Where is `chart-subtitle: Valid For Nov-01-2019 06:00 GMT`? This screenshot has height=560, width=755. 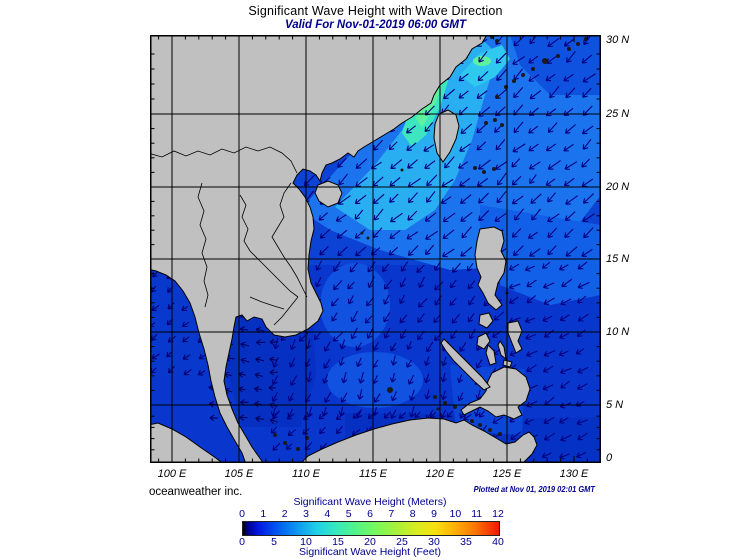 chart-subtitle: Valid For Nov-01-2019 06:00 GMT is located at coordinates (375, 25).